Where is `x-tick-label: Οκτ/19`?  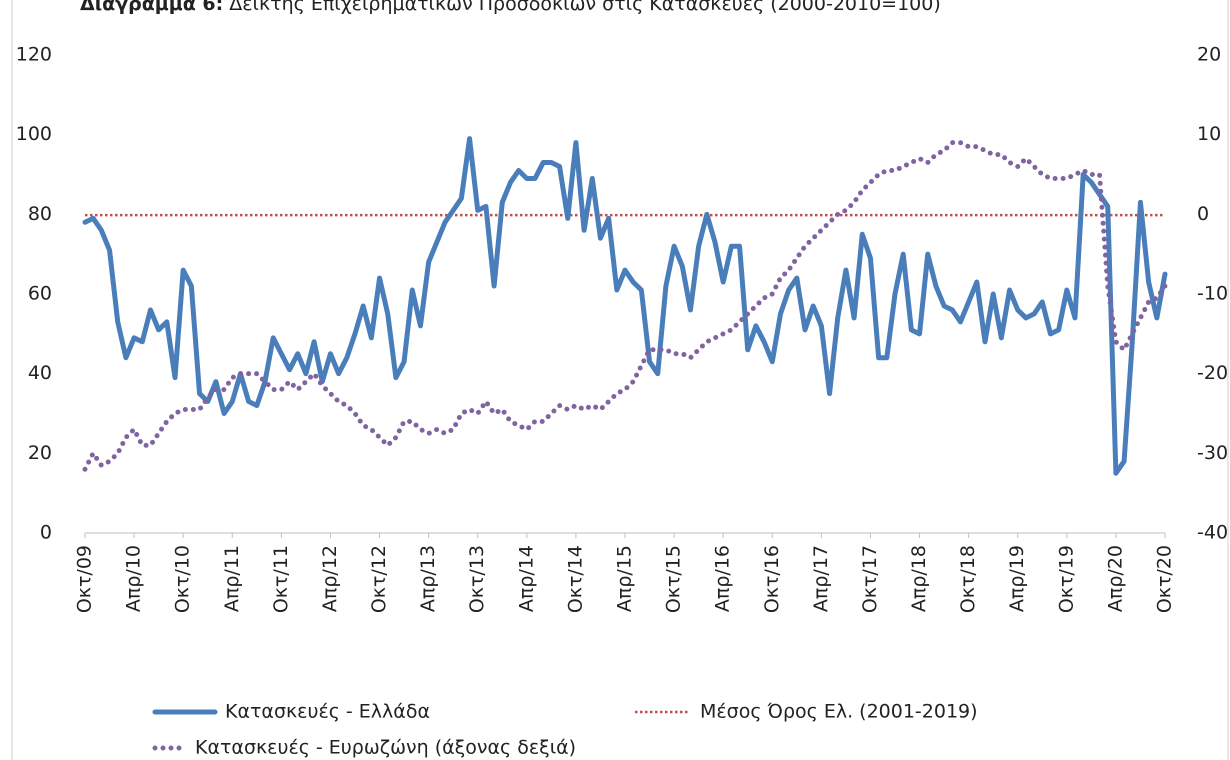 x-tick-label: Οκτ/19 is located at coordinates (1066, 579).